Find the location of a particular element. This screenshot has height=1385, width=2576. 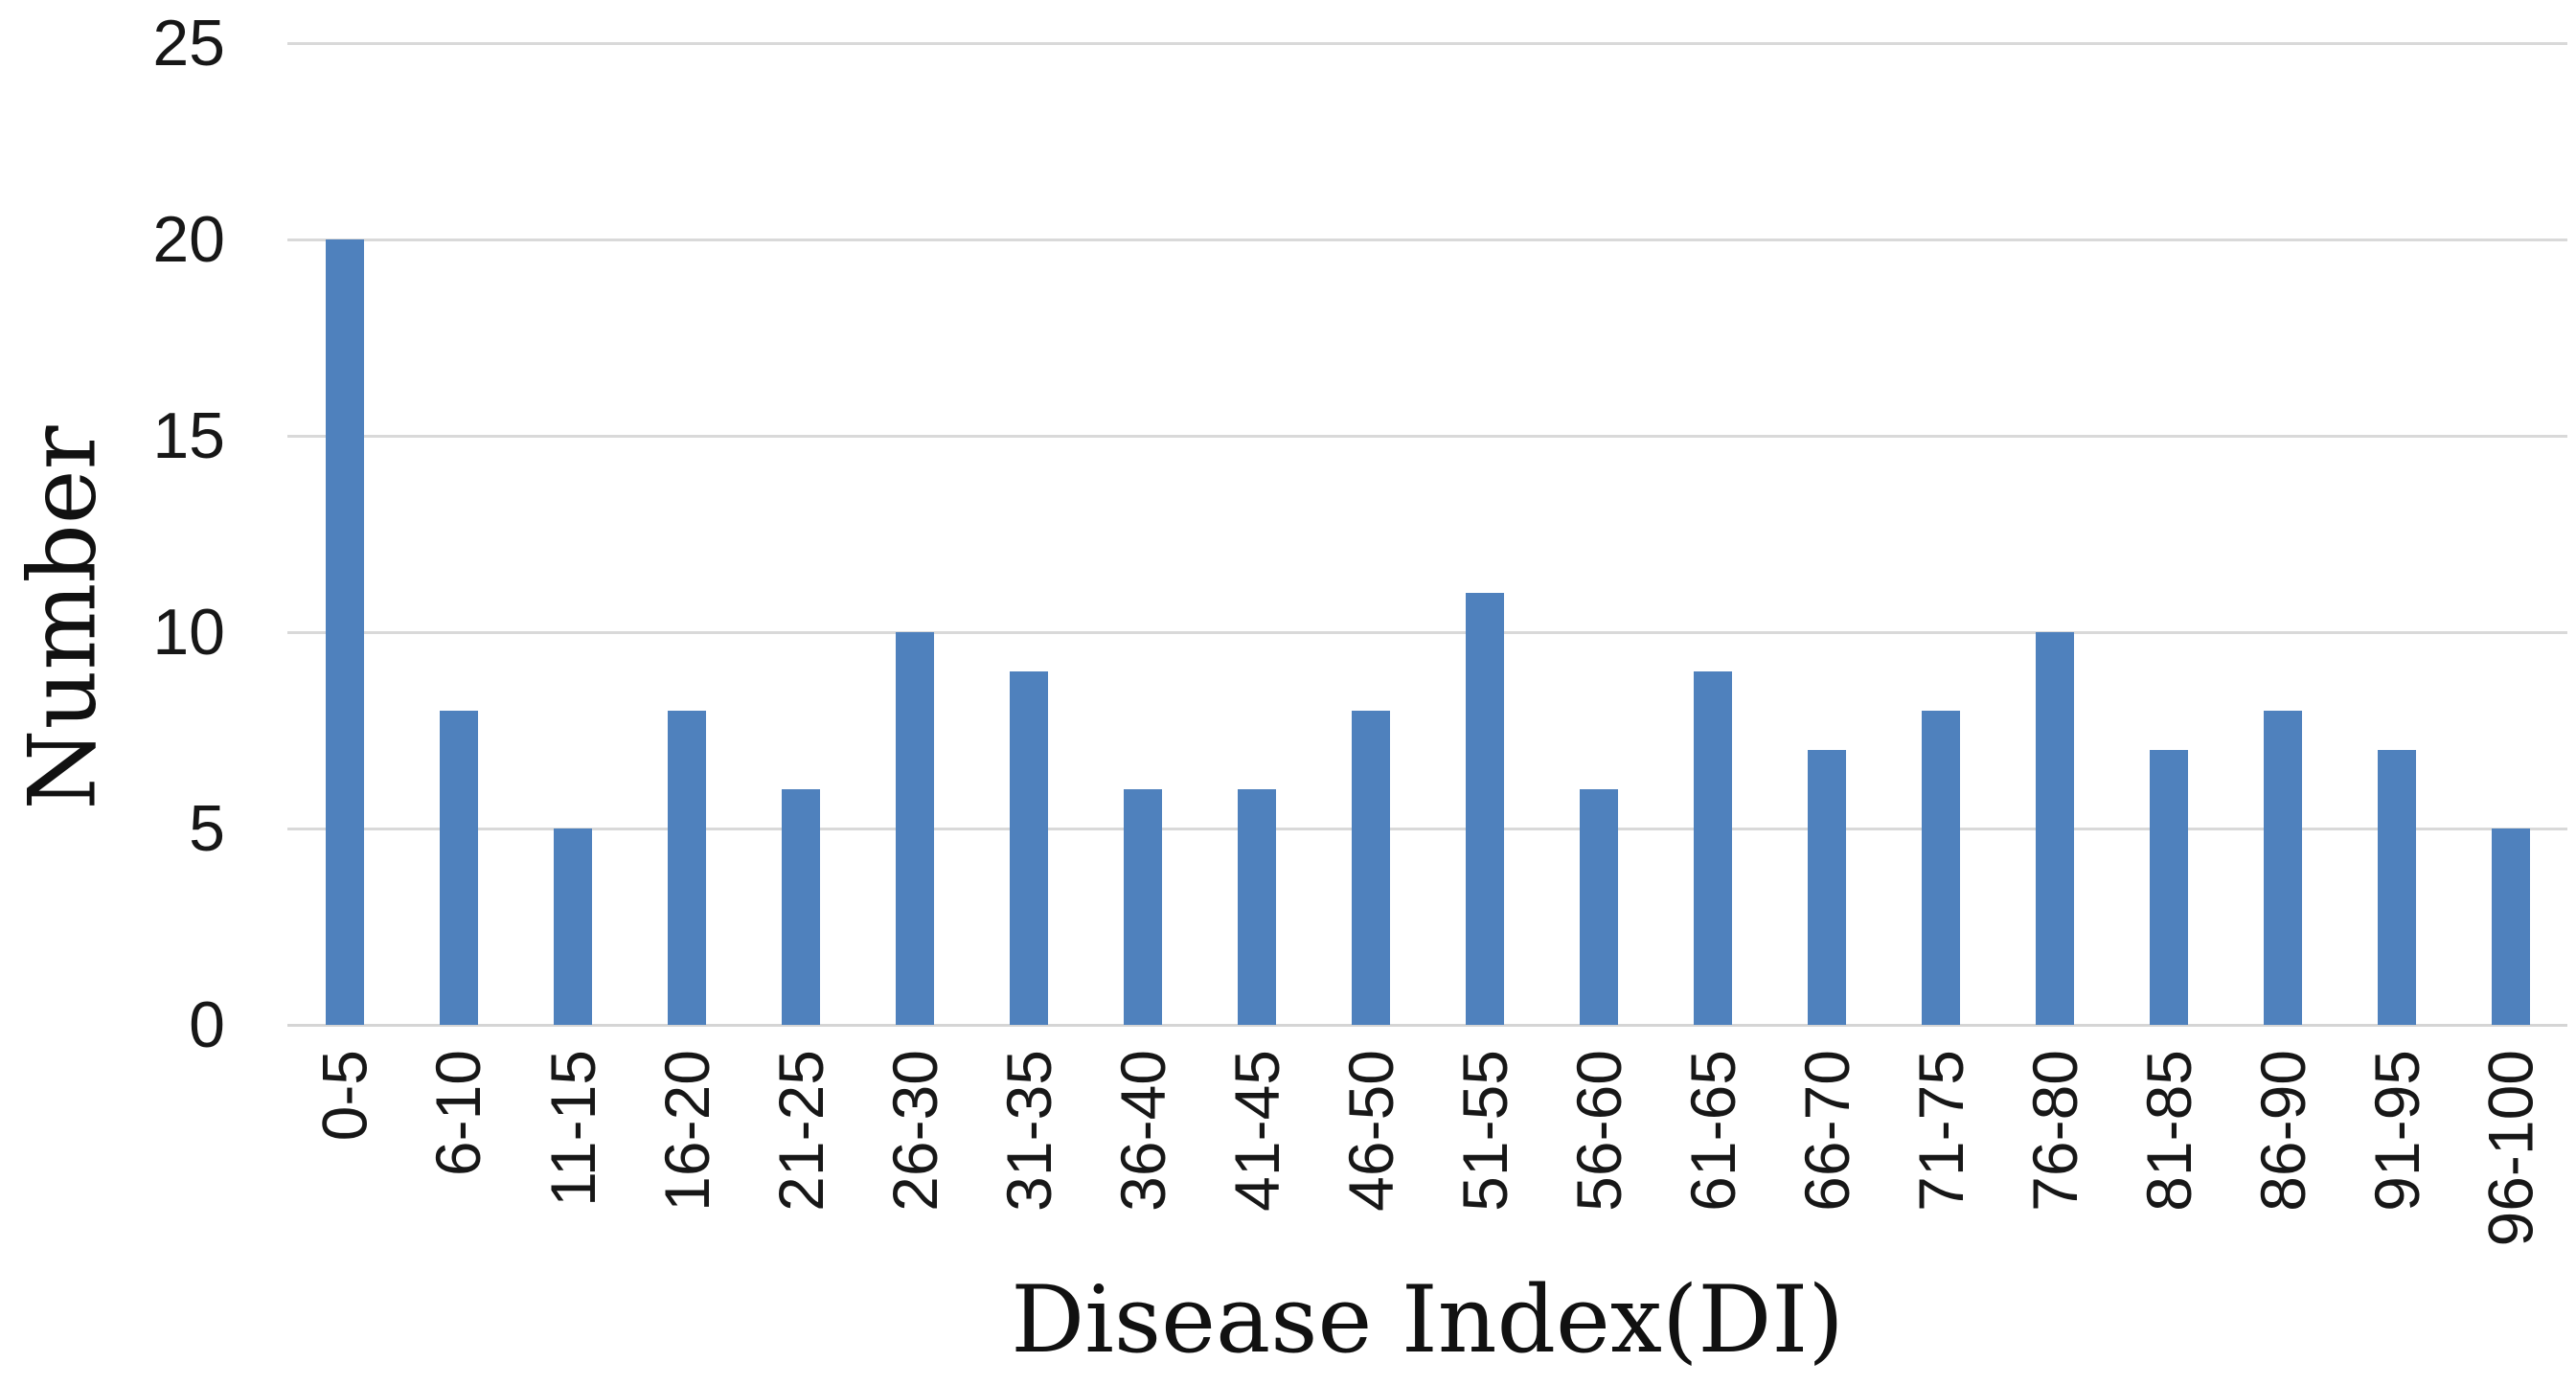

x-tick-label-76-80: 76-80 is located at coordinates (2054, 1131).